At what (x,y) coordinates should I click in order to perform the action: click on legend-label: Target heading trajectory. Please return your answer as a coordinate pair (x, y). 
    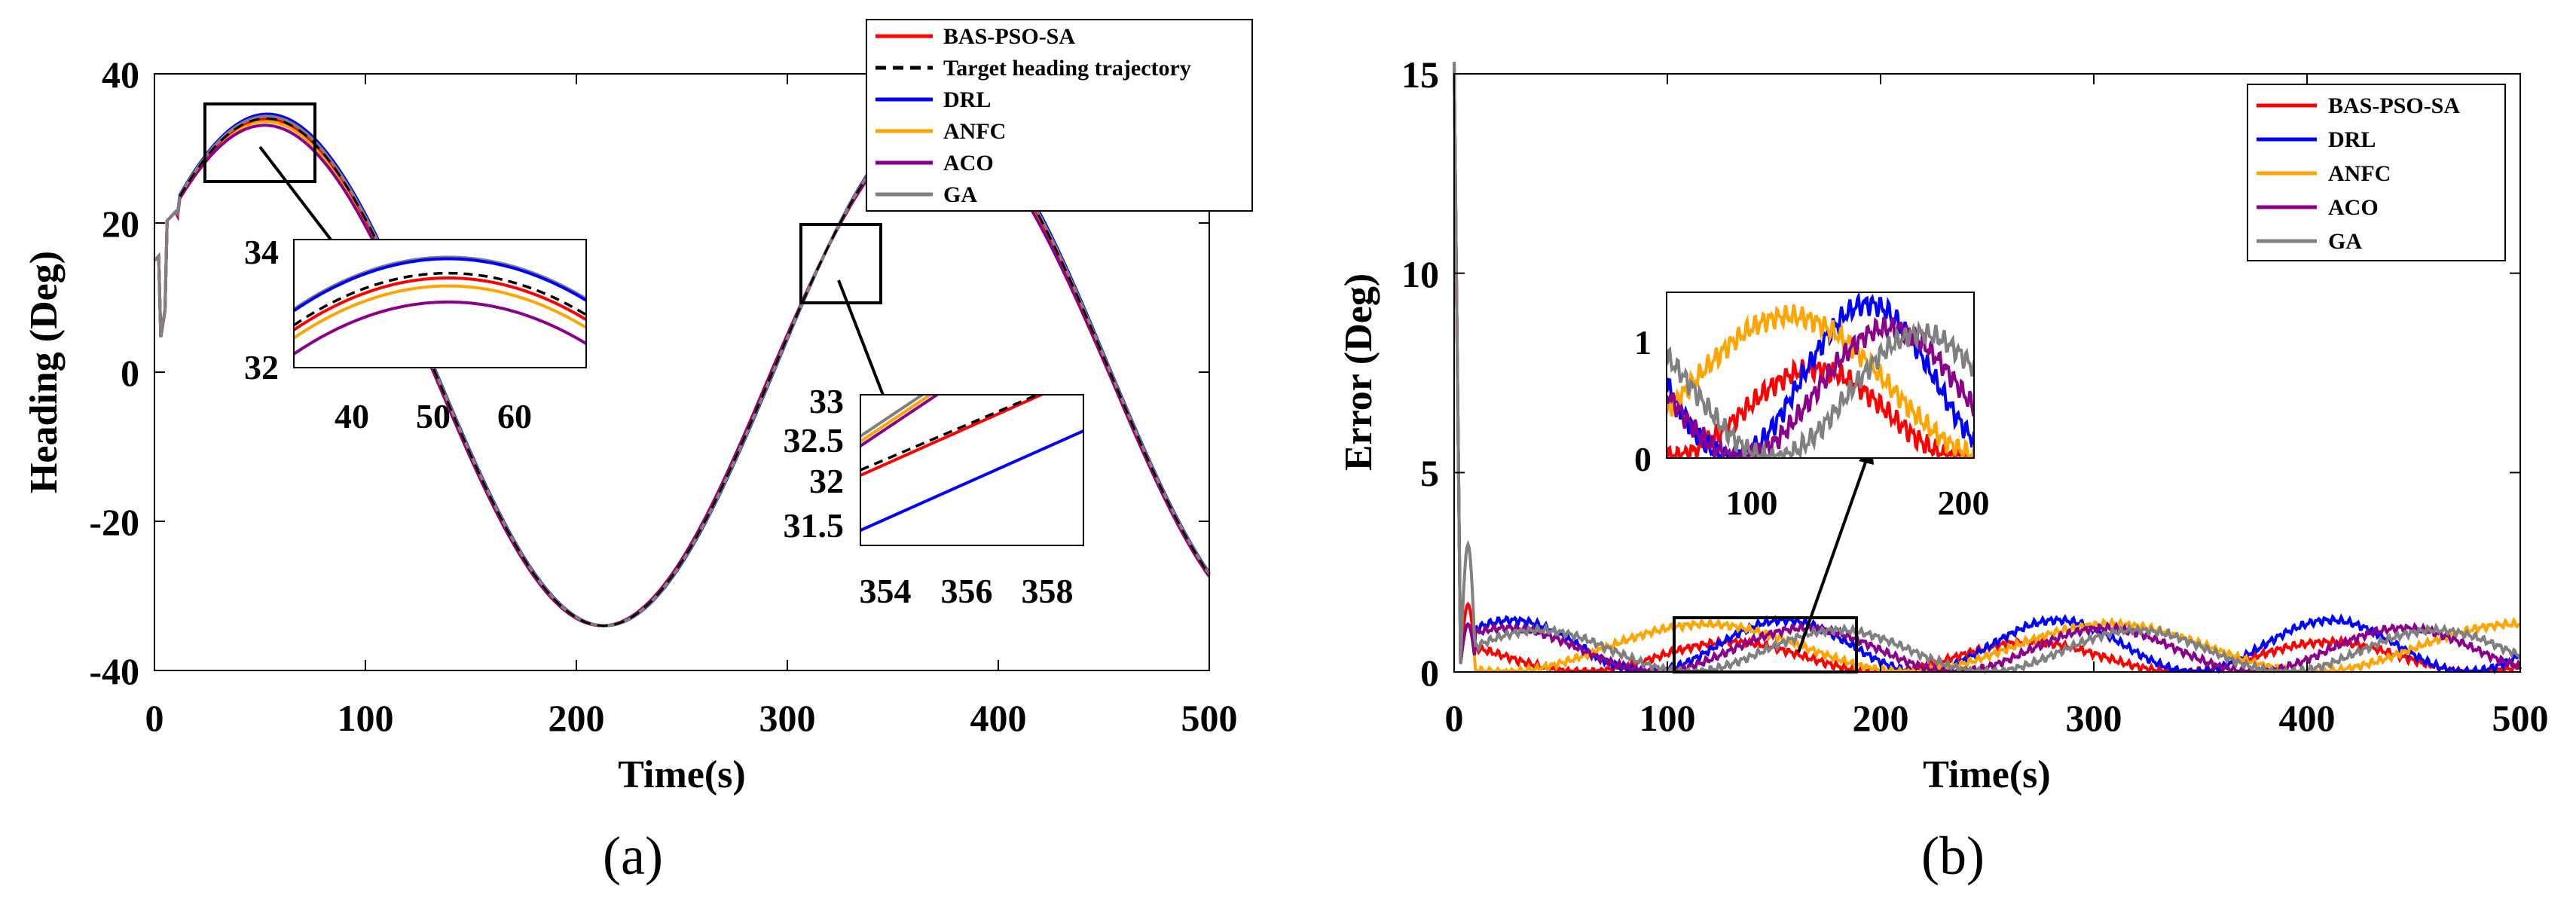
    Looking at the image, I should click on (1067, 68).